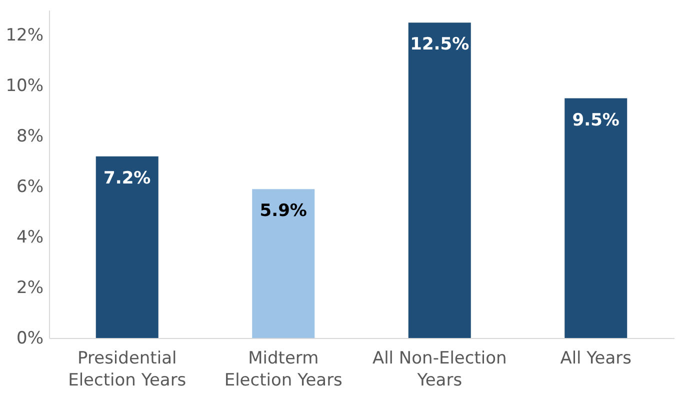  Describe the element at coordinates (25, 86) in the screenshot. I see `y-tick-label: 10%` at that location.